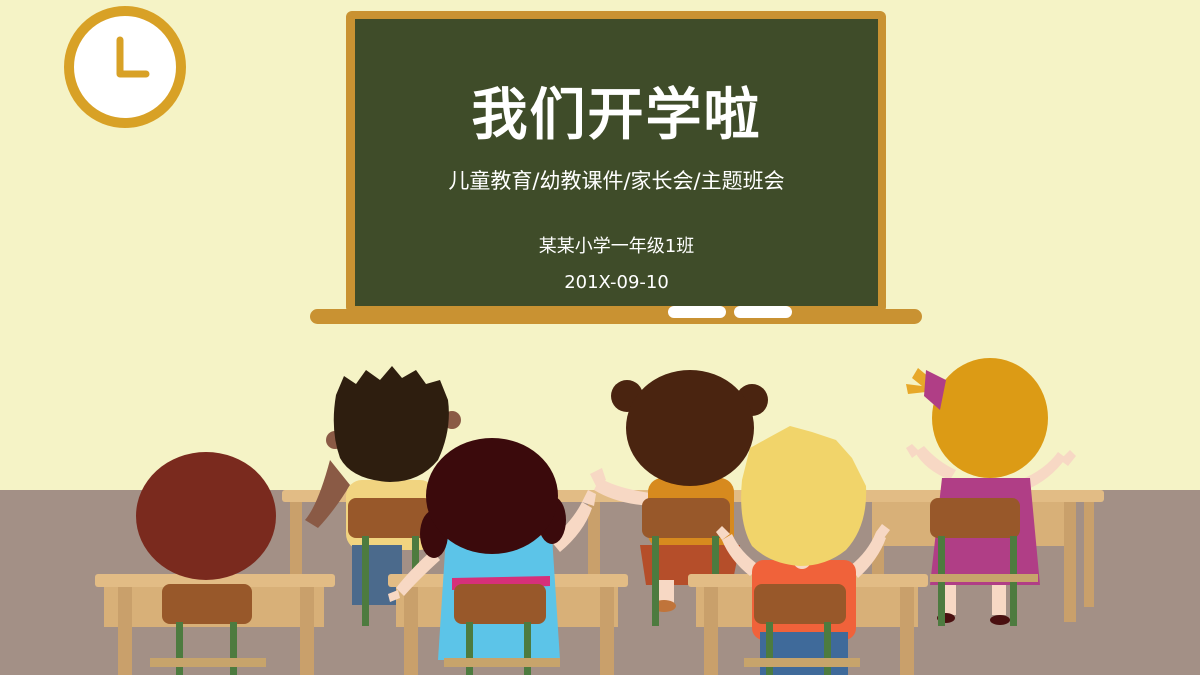 The width and height of the screenshot is (1200, 675). What do you see at coordinates (616, 246) in the screenshot?
I see `class-name: 某某小学一年级1班` at bounding box center [616, 246].